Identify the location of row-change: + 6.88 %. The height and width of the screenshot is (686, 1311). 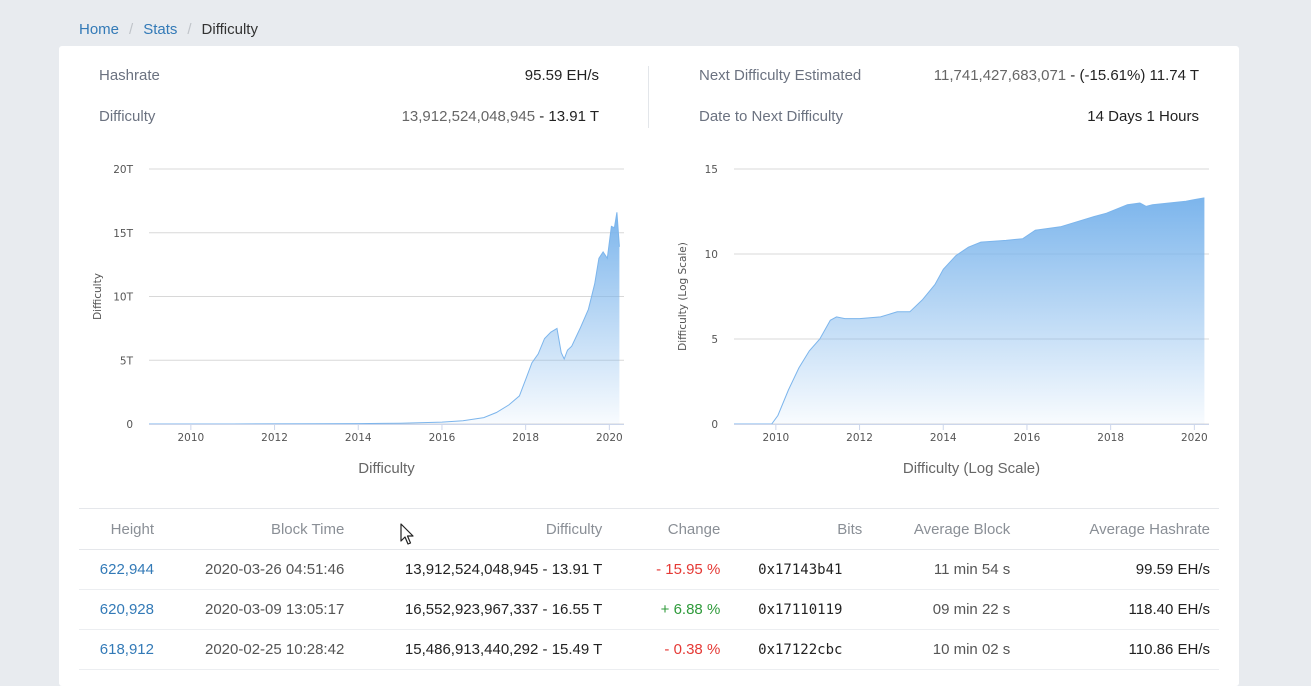
(670, 609).